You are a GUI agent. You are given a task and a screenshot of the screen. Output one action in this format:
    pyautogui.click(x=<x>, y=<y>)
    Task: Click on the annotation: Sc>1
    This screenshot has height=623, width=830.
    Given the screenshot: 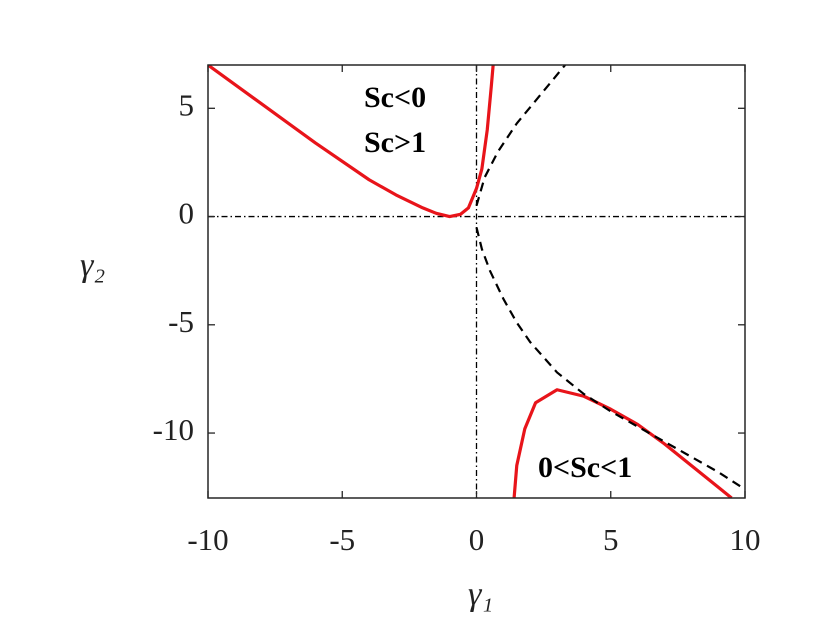 What is the action you would take?
    pyautogui.click(x=395, y=142)
    